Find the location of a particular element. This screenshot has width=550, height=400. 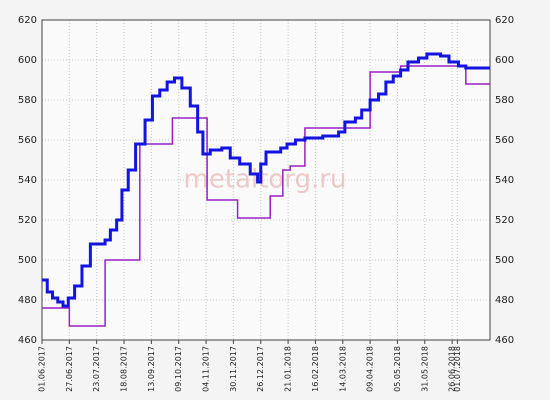

x-tick-label: 16.02.2018 is located at coordinates (315, 369).